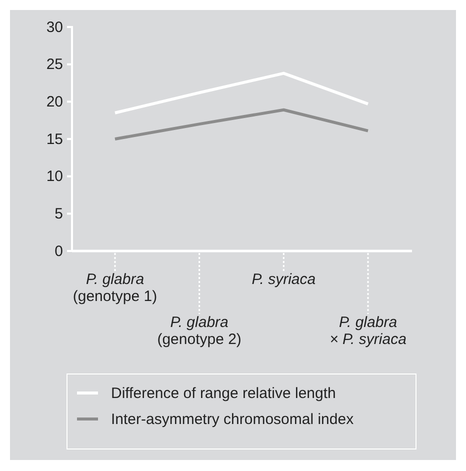 The image size is (466, 471). What do you see at coordinates (54, 27) in the screenshot?
I see `y-tick-label: 30` at bounding box center [54, 27].